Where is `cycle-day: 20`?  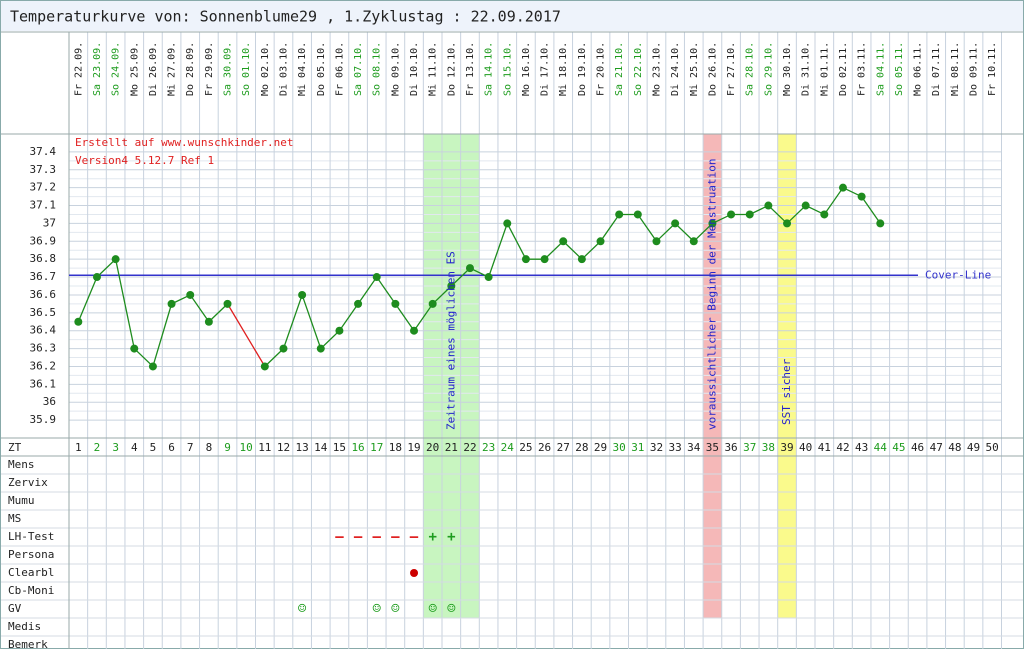
cycle-day: 20 is located at coordinates (432, 447).